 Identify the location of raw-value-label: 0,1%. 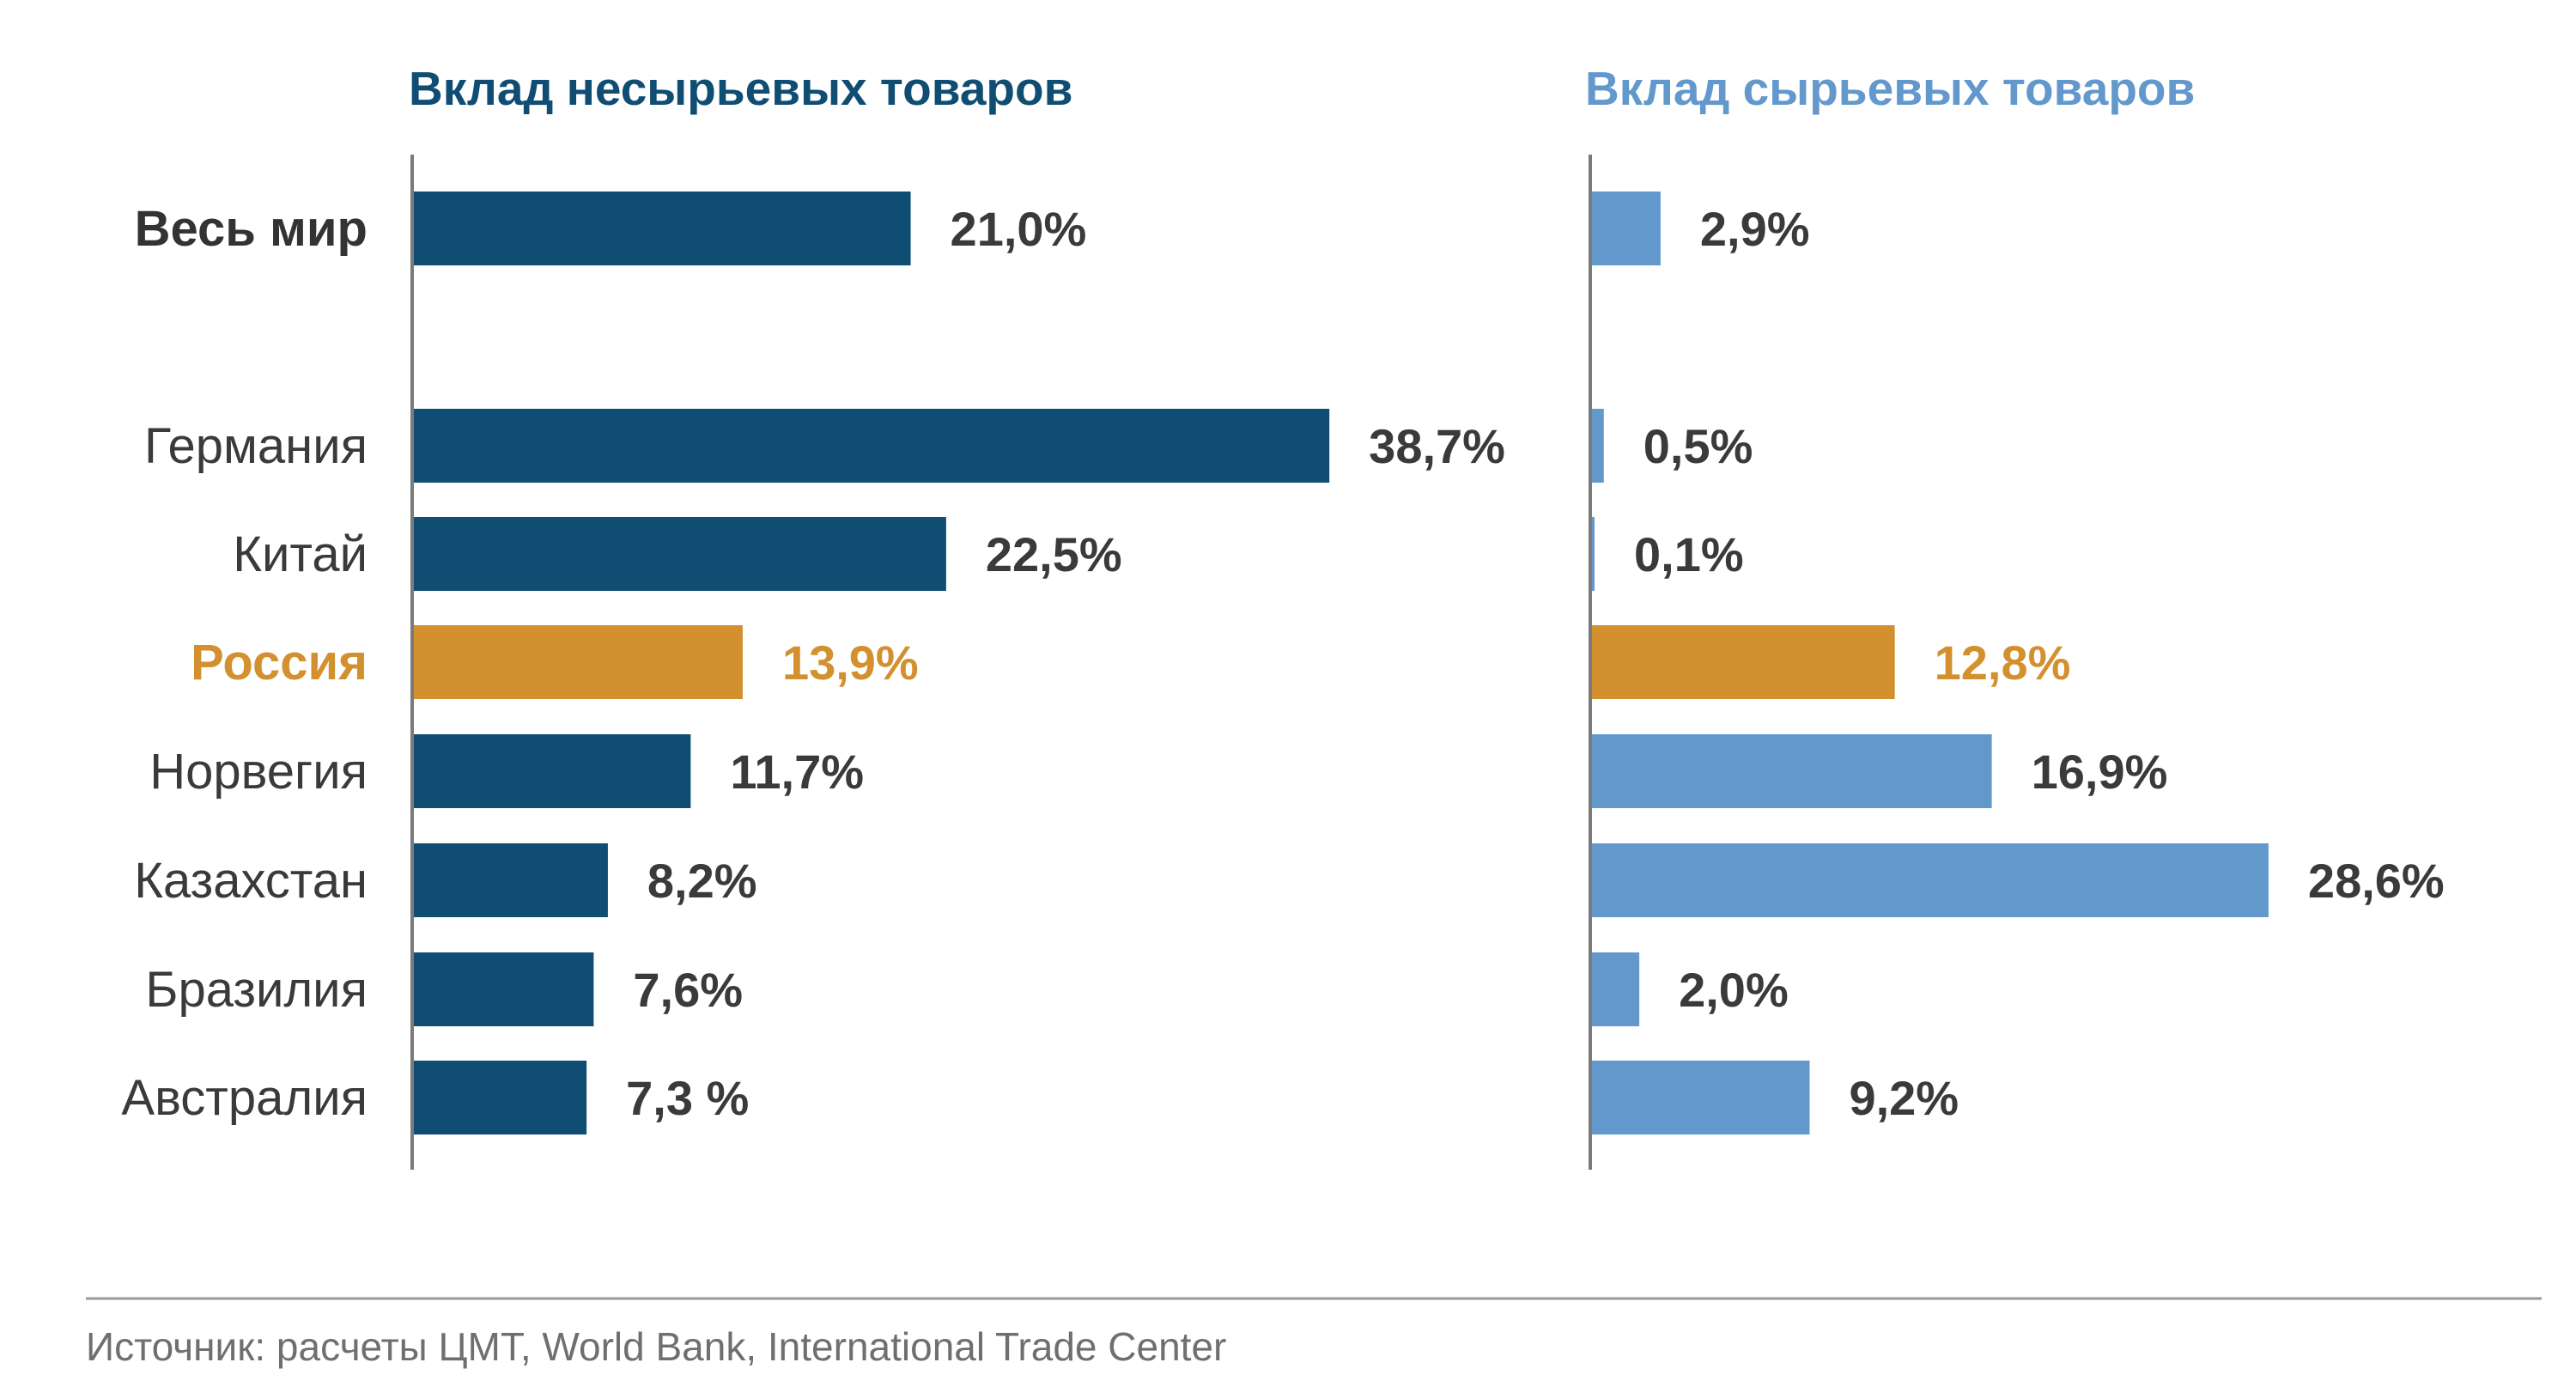
(1689, 554).